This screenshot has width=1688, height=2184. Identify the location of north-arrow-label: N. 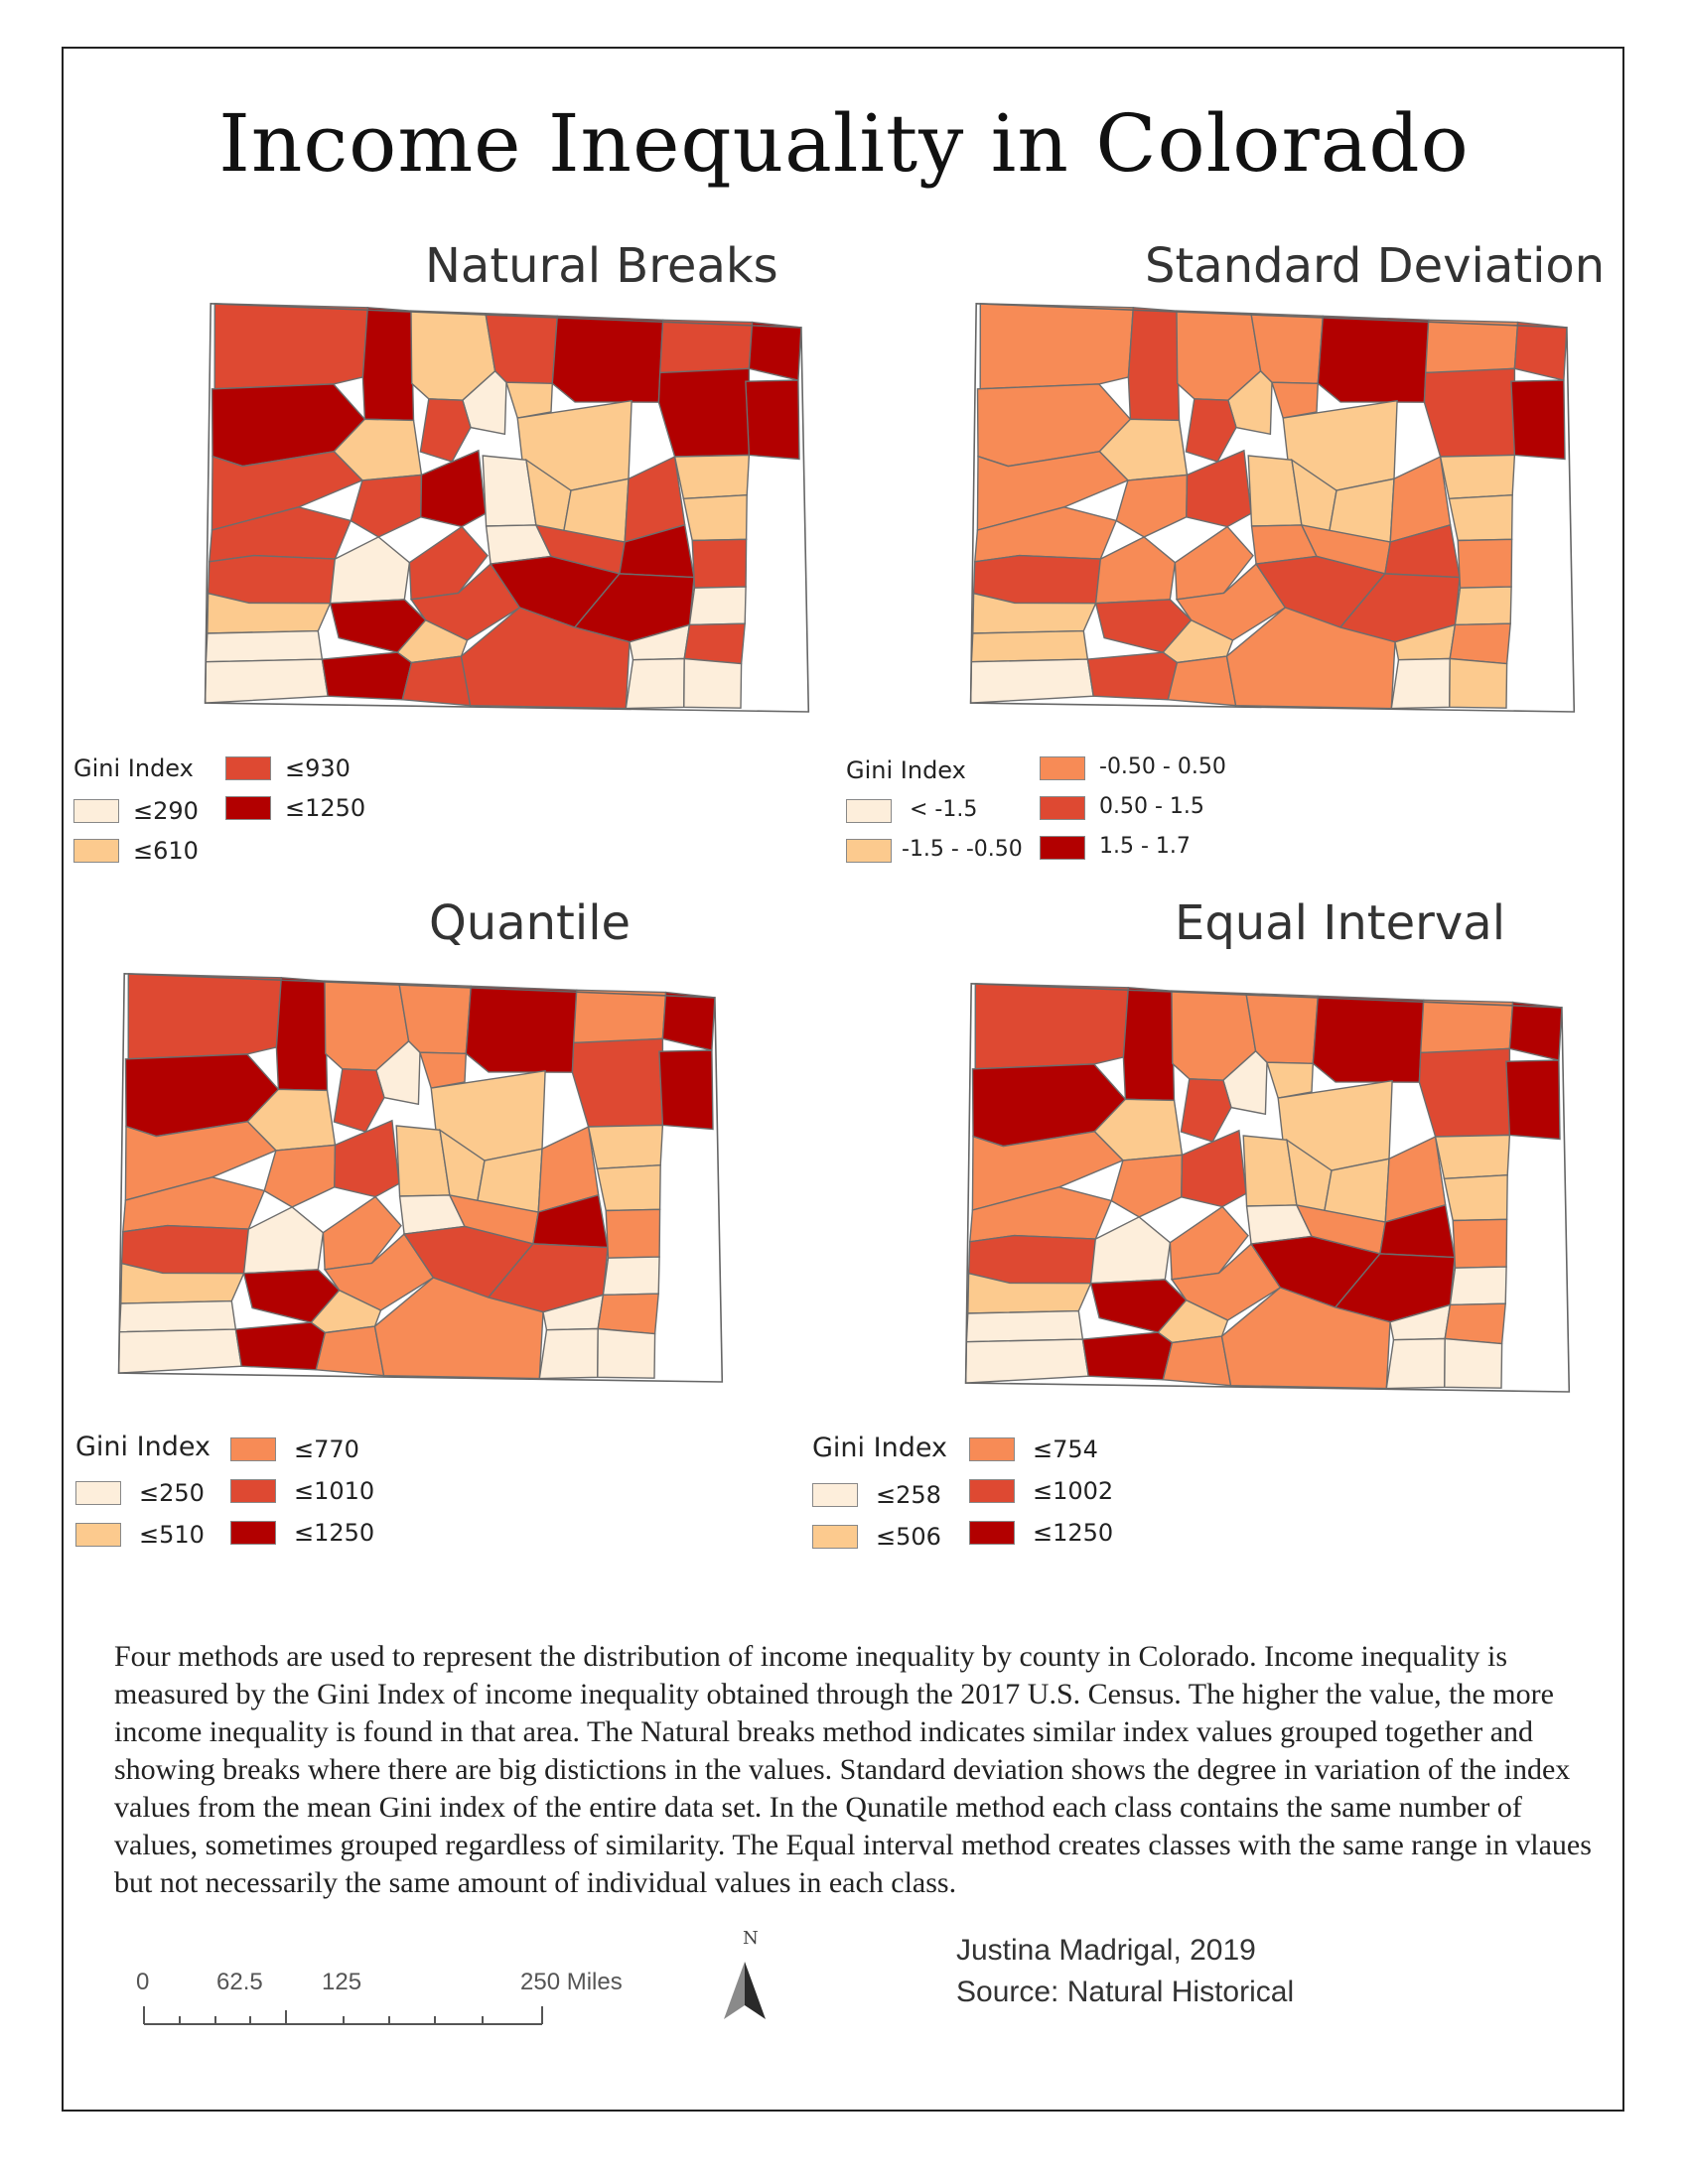
(751, 1938).